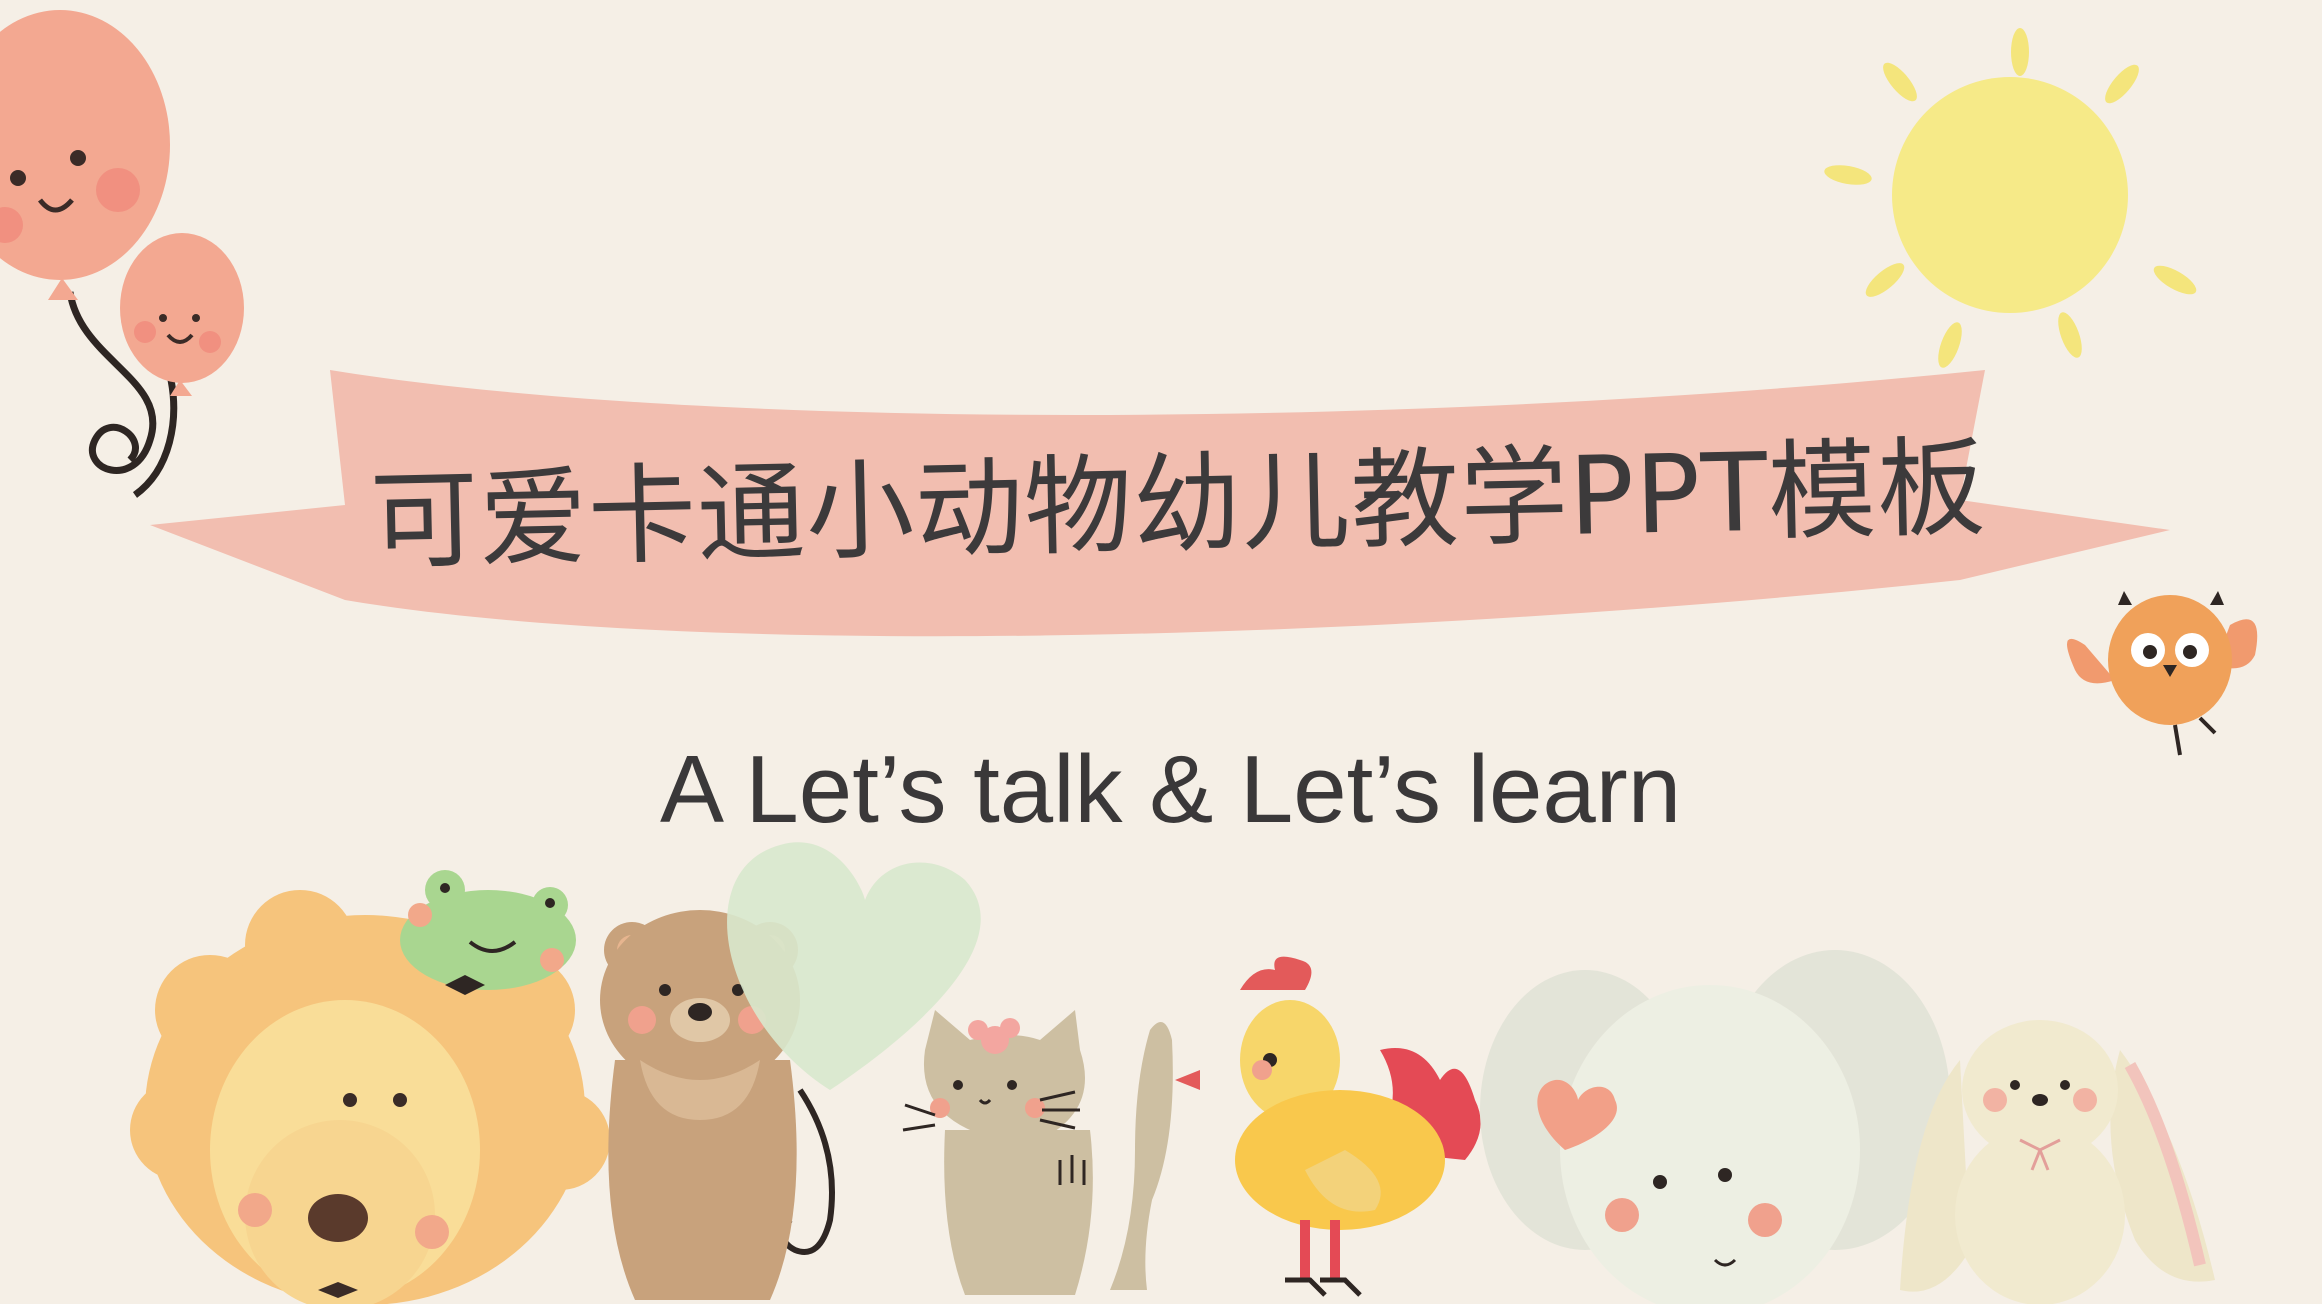  Describe the element at coordinates (370, 1097) in the screenshot. I see `lion-icon` at that location.